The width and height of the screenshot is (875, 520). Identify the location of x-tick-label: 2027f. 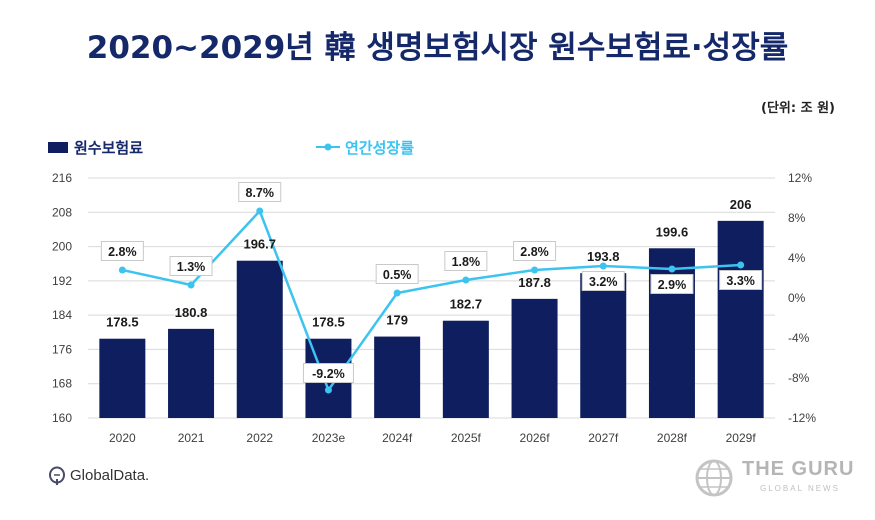
(603, 438).